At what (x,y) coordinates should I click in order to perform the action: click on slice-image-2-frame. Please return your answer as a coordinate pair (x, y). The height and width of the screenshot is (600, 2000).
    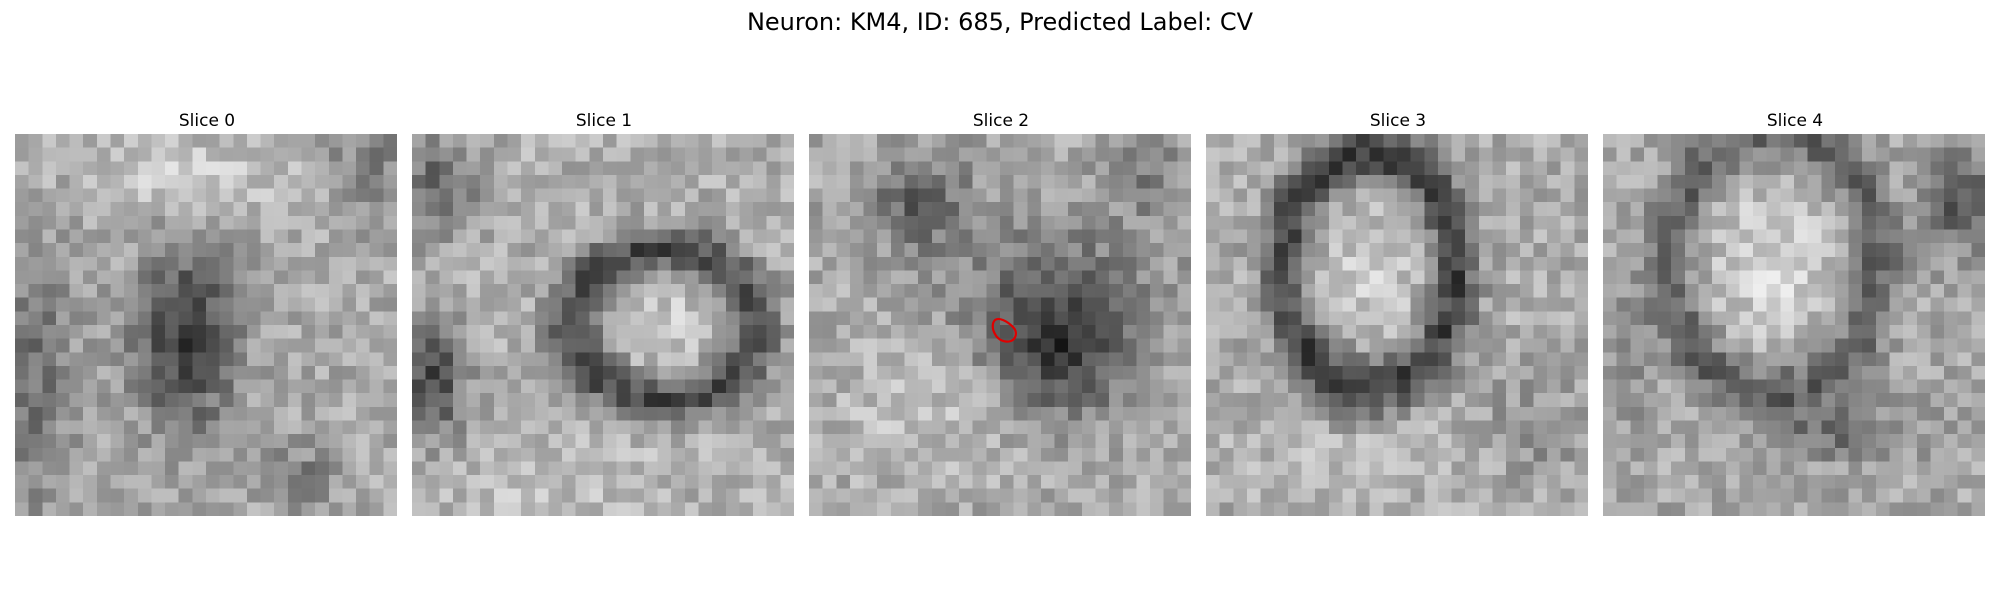
    Looking at the image, I should click on (1000, 325).